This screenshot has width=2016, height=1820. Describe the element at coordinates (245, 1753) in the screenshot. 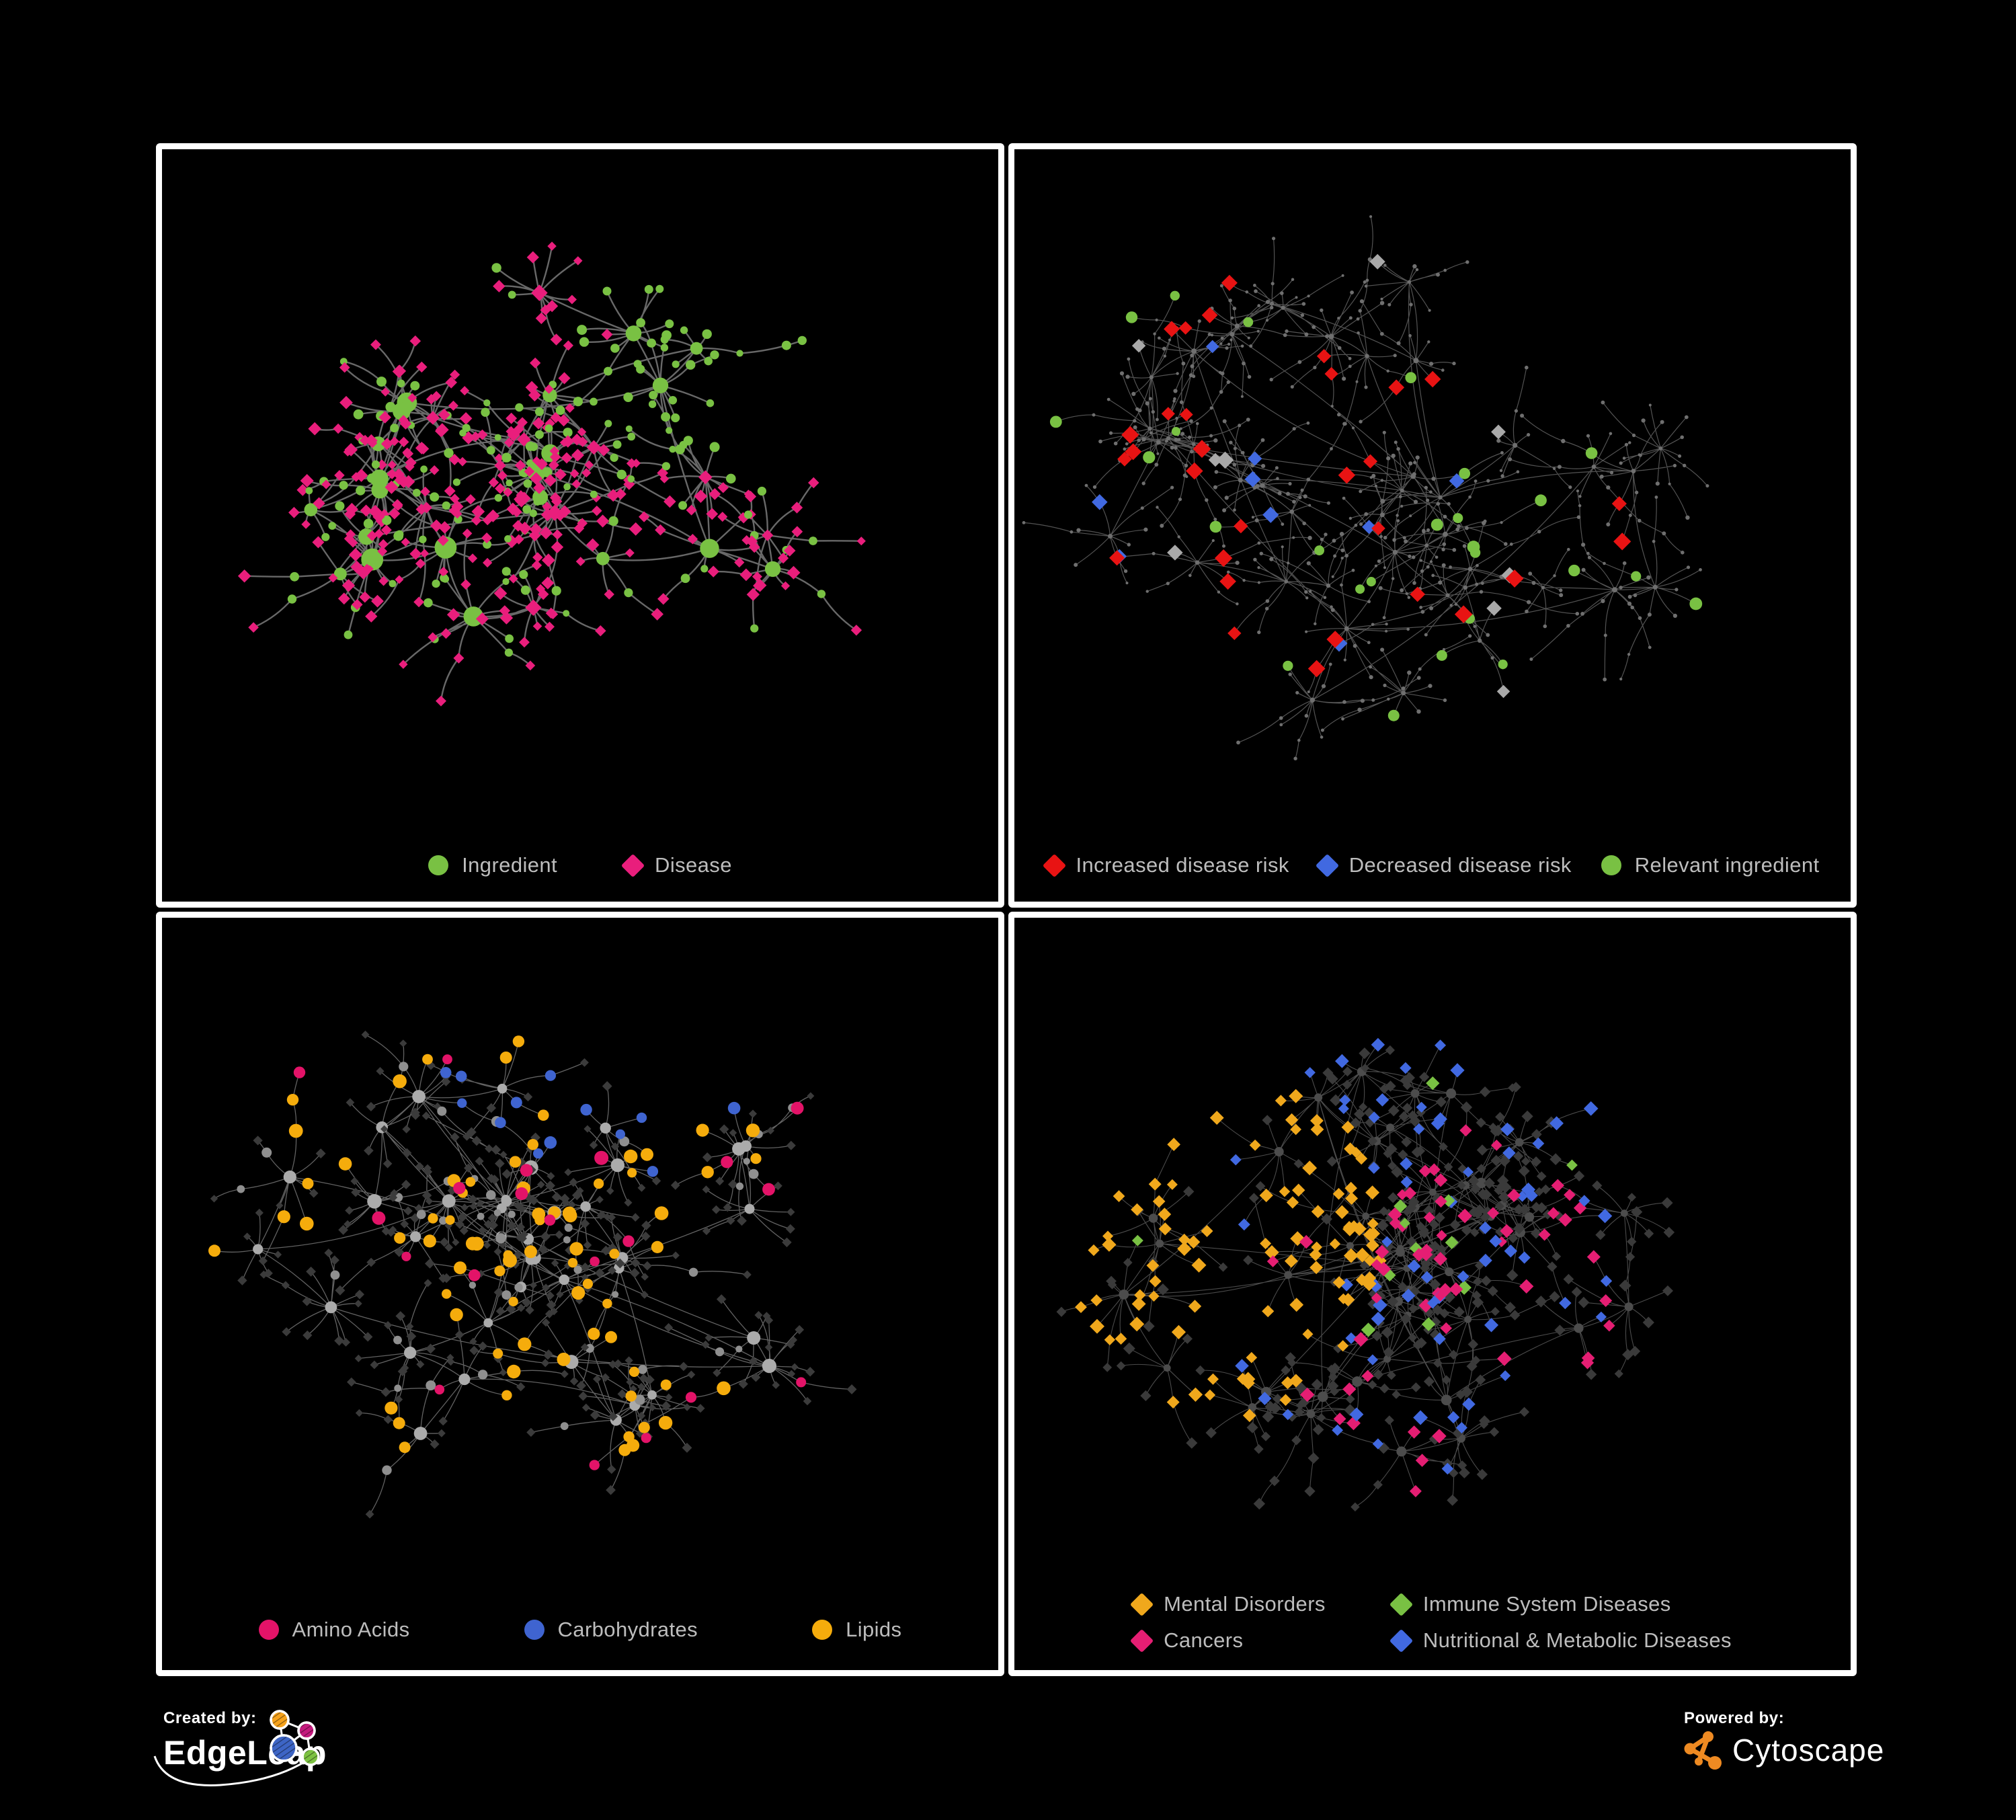

I see `edgeleap-brand-text: EdgeLeap` at that location.